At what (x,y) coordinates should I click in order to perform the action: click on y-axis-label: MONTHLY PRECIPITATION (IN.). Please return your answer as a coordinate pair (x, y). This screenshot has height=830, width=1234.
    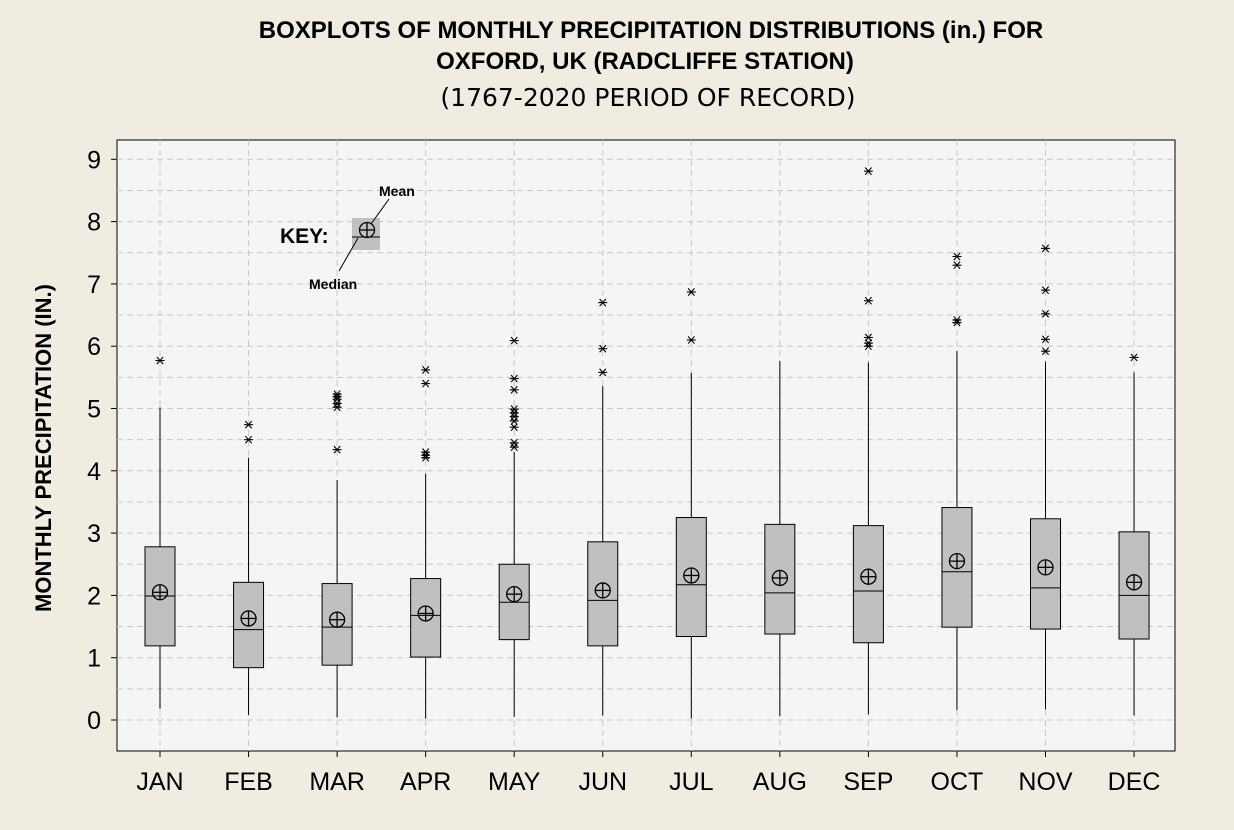
    Looking at the image, I should click on (43, 448).